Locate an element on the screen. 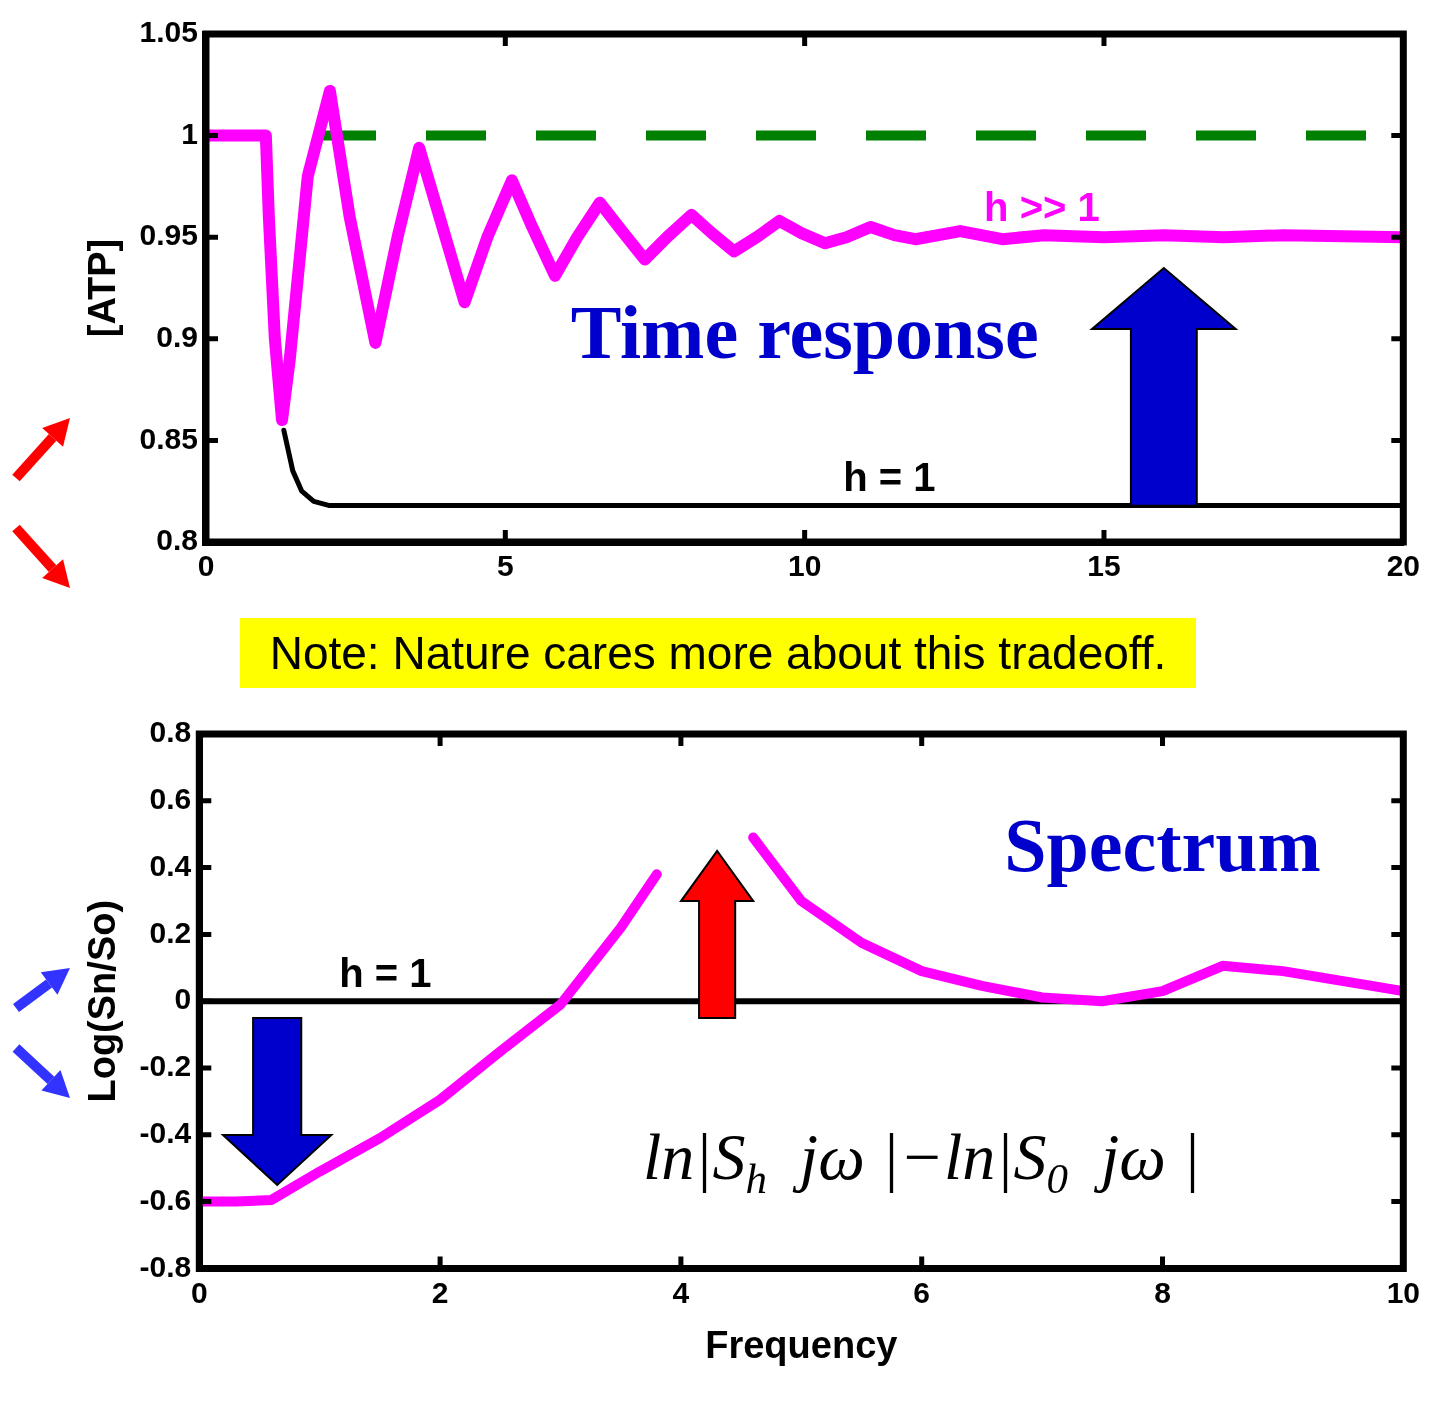 This screenshot has height=1404, width=1437. series-label: h >> 1 is located at coordinates (1042, 207).